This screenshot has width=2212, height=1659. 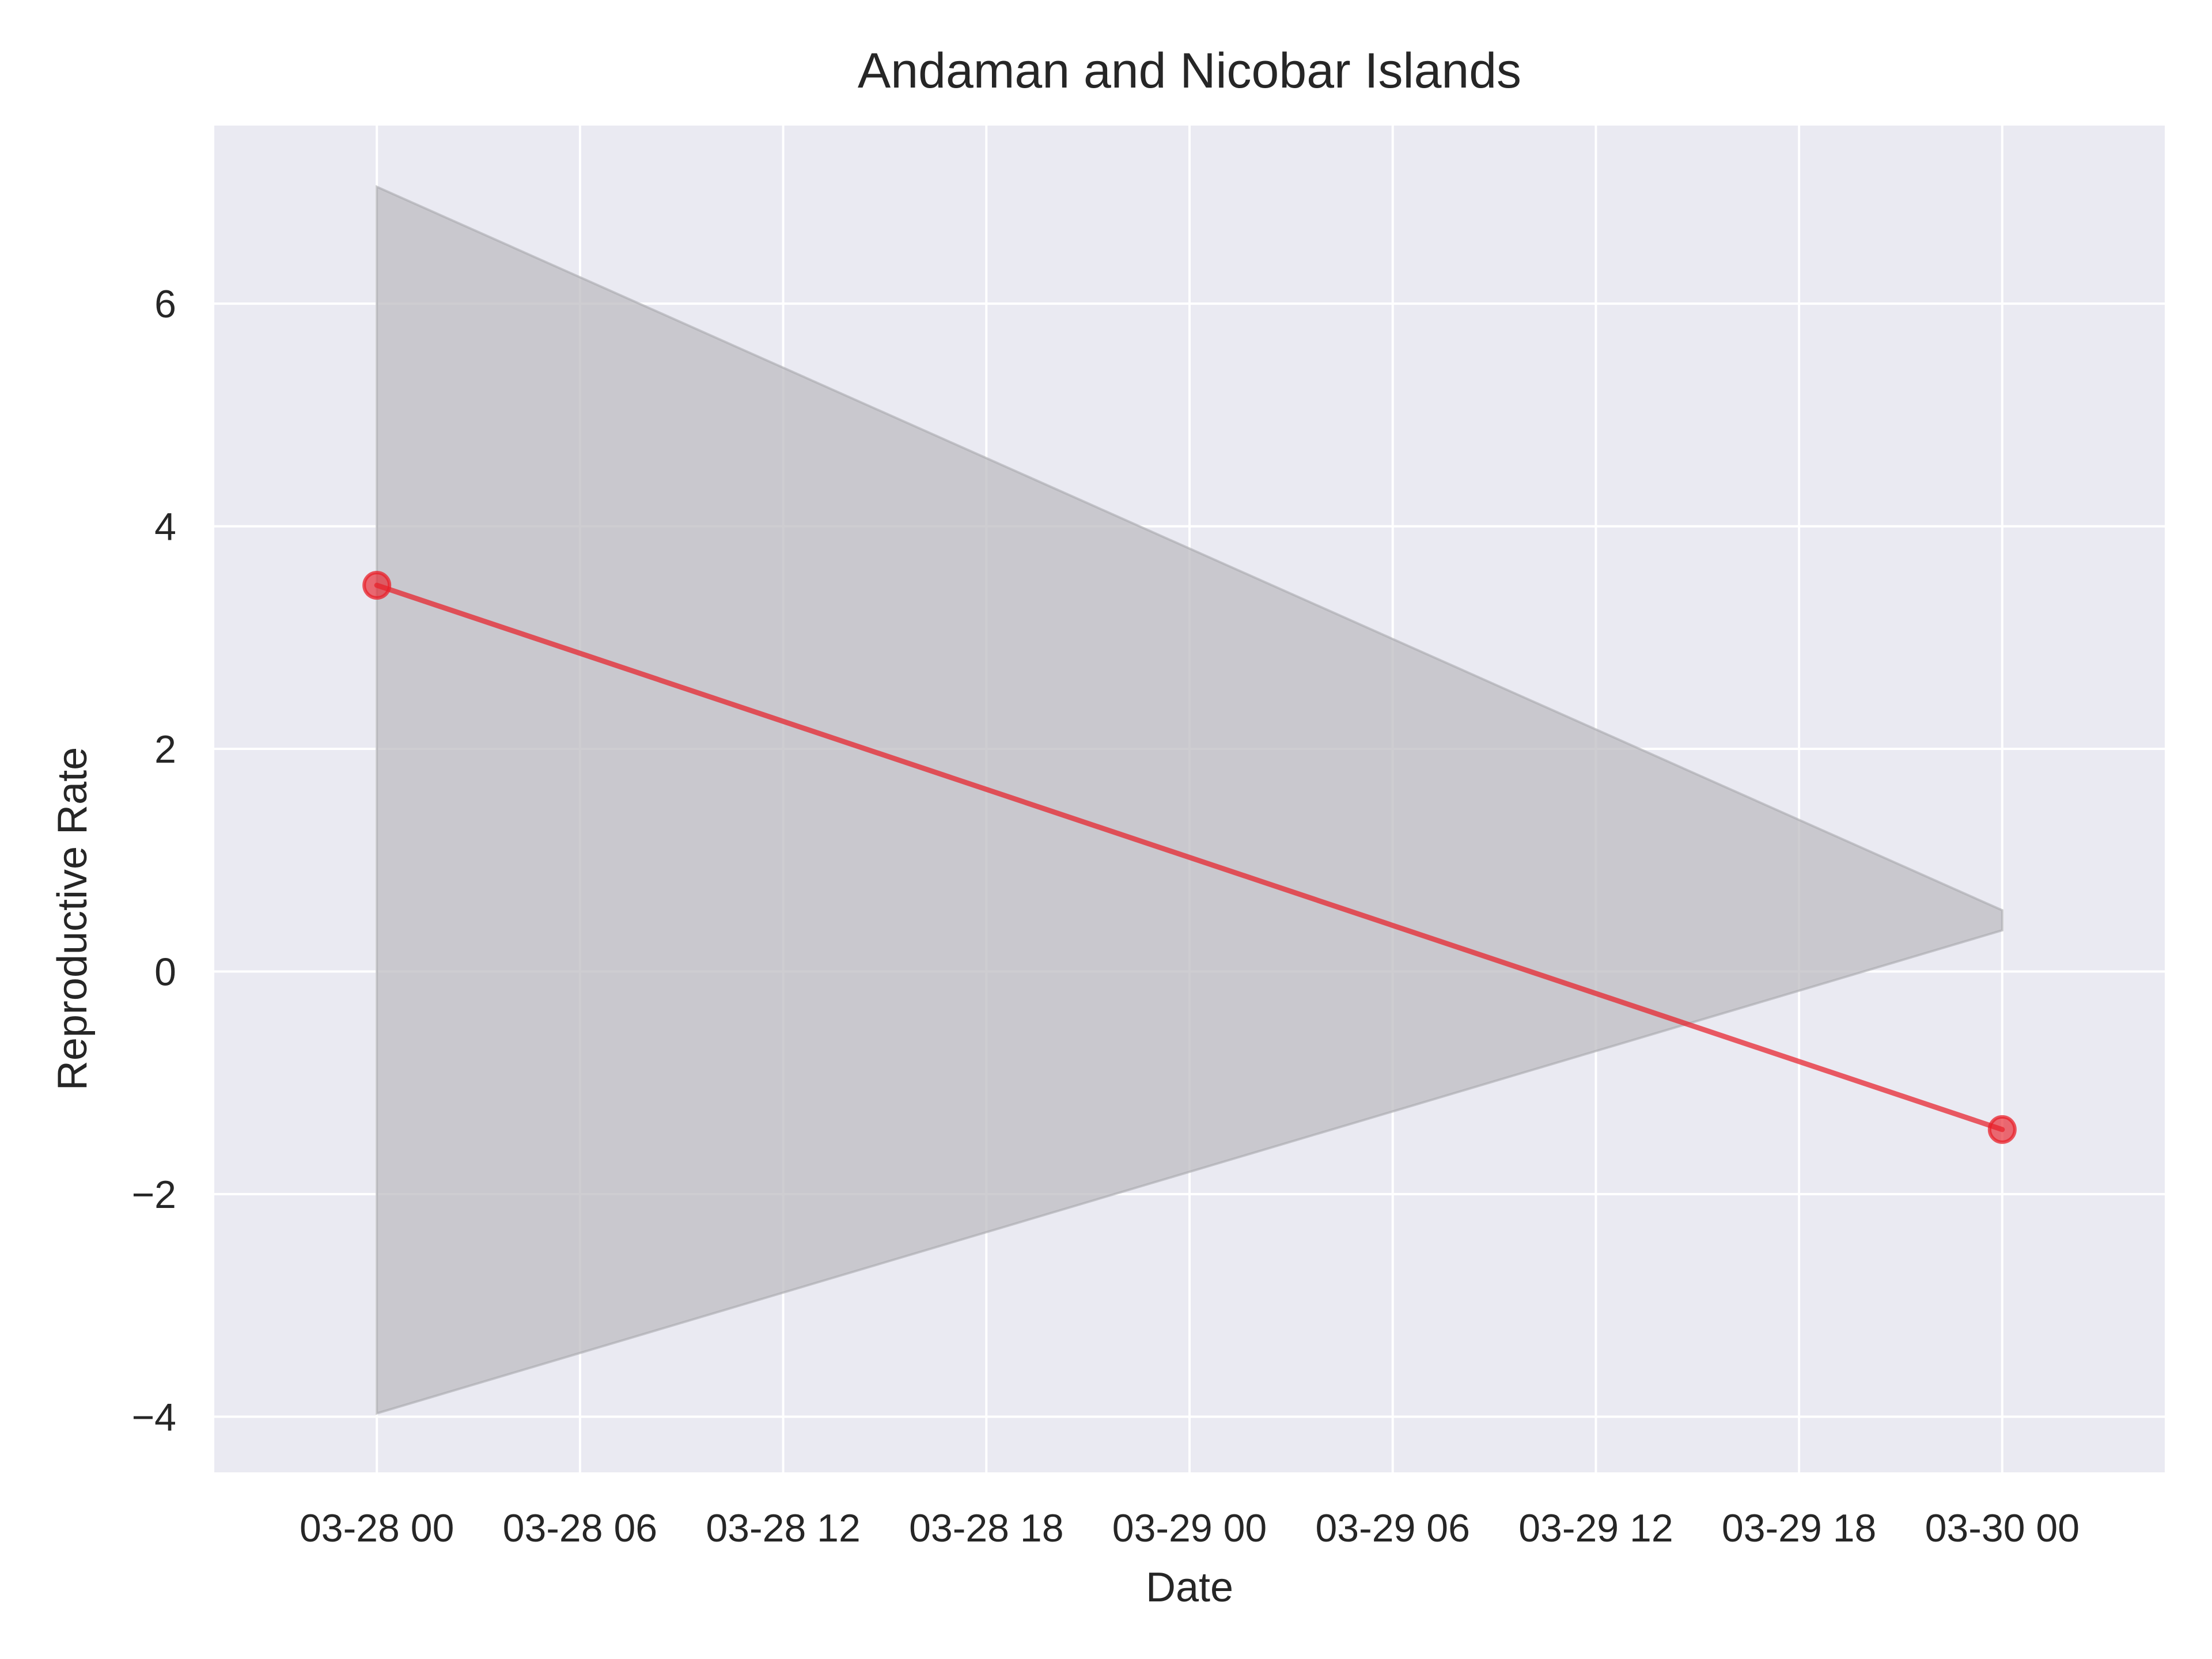 What do you see at coordinates (165, 749) in the screenshot?
I see `y-tick-label: 2` at bounding box center [165, 749].